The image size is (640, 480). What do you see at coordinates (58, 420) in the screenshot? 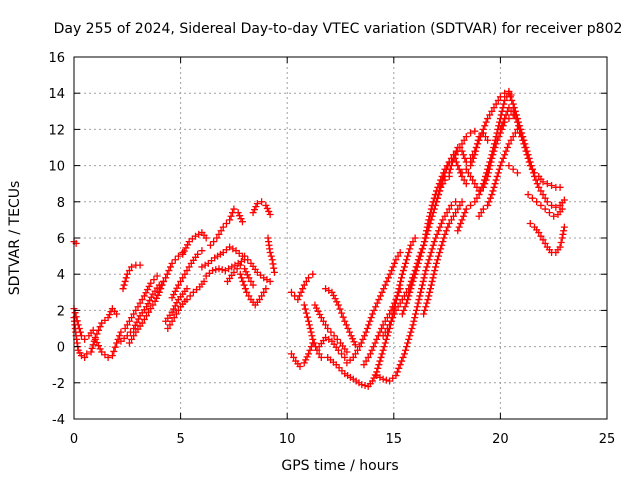
I see `y-tick-label: -4` at bounding box center [58, 420].